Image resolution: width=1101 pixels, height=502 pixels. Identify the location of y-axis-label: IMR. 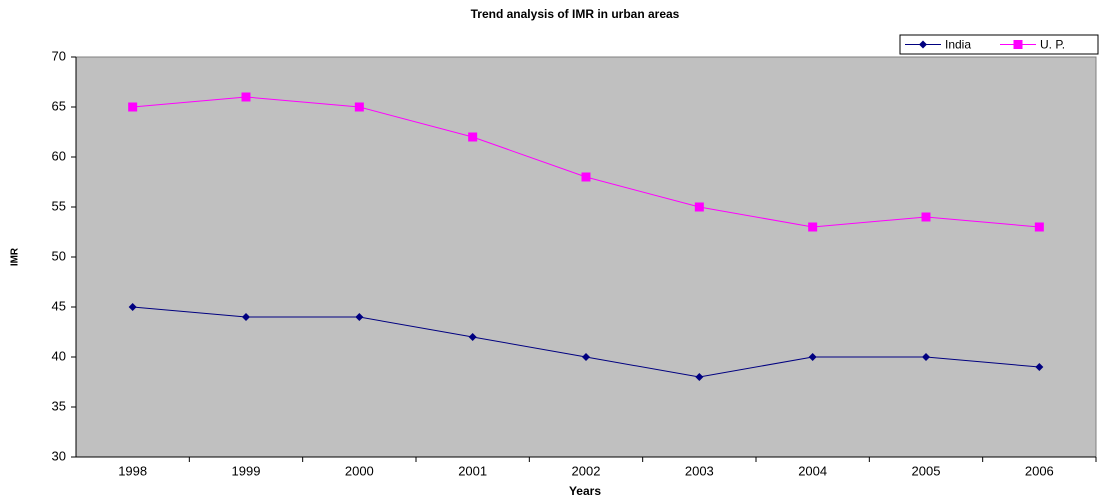
(15, 256).